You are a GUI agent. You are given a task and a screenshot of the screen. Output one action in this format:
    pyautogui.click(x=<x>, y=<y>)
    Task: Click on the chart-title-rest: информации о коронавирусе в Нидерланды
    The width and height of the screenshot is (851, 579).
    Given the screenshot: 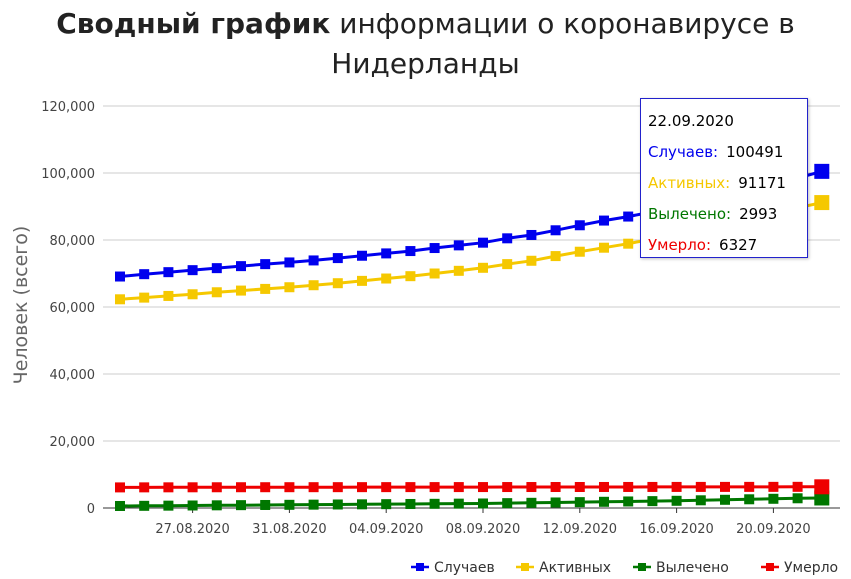 What is the action you would take?
    pyautogui.click(x=562, y=43)
    